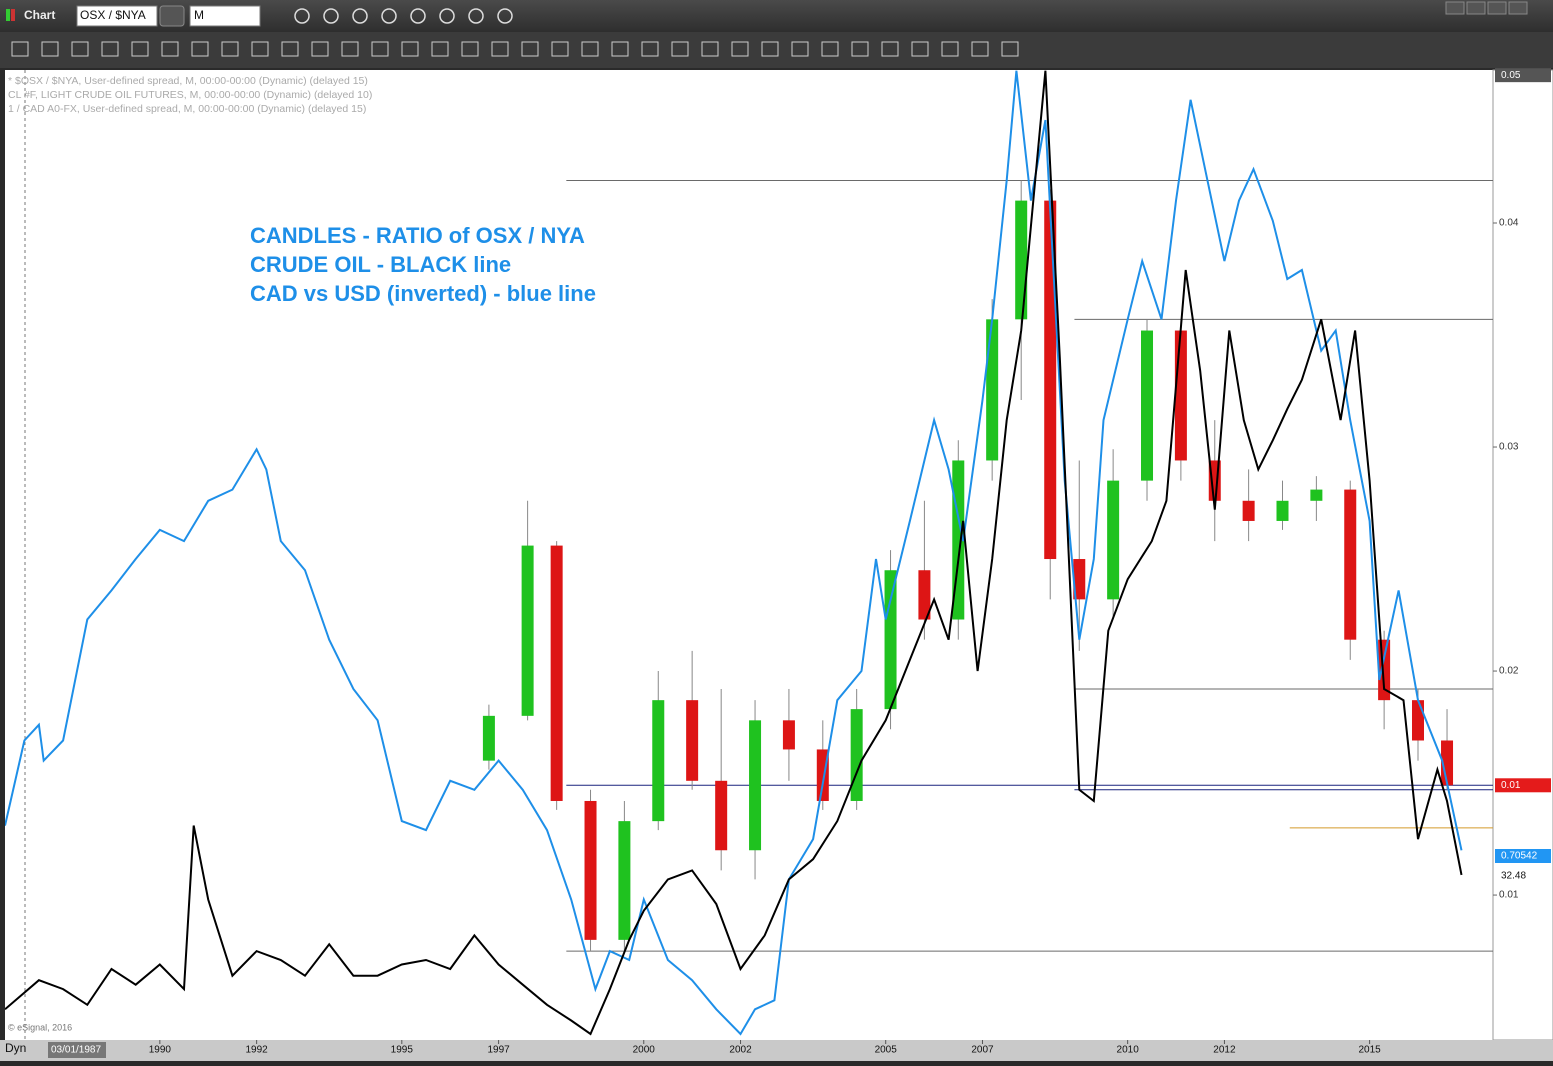  What do you see at coordinates (776, 1050) in the screenshot?
I see `time-axis` at bounding box center [776, 1050].